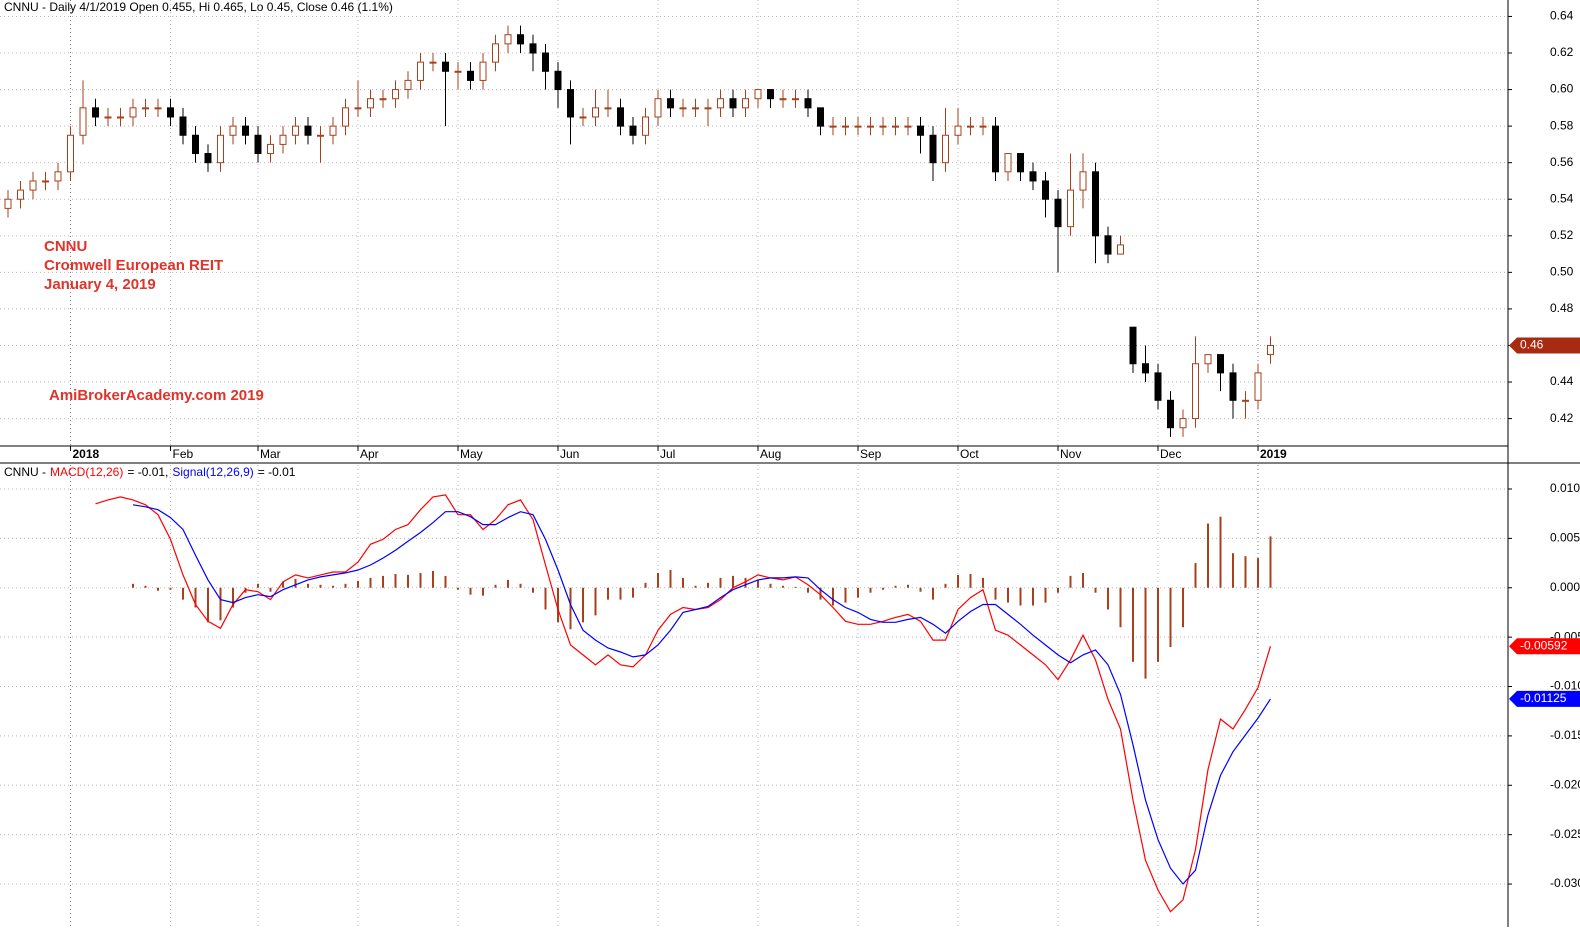 Image resolution: width=1580 pixels, height=935 pixels. What do you see at coordinates (969, 454) in the screenshot?
I see `x-tick-label: Oct` at bounding box center [969, 454].